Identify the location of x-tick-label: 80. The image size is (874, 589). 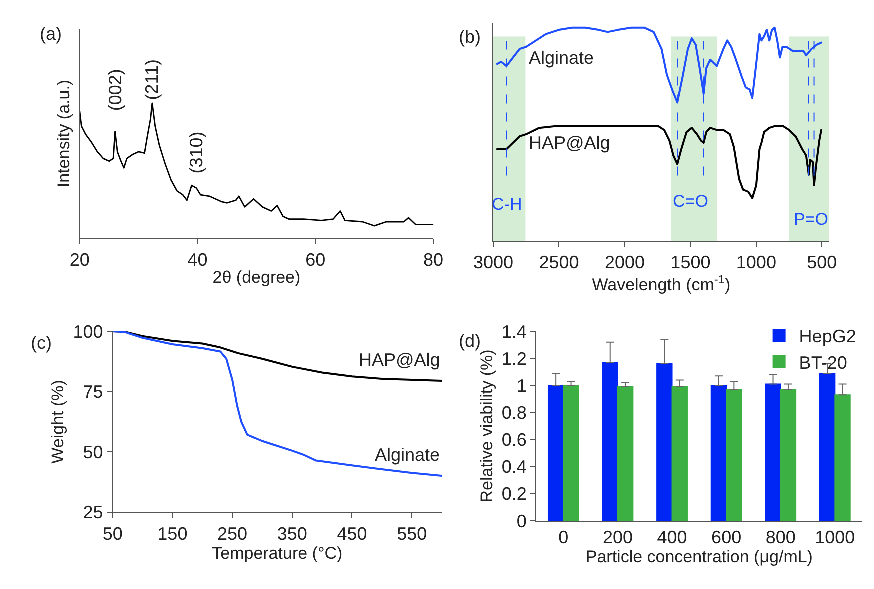
(434, 260).